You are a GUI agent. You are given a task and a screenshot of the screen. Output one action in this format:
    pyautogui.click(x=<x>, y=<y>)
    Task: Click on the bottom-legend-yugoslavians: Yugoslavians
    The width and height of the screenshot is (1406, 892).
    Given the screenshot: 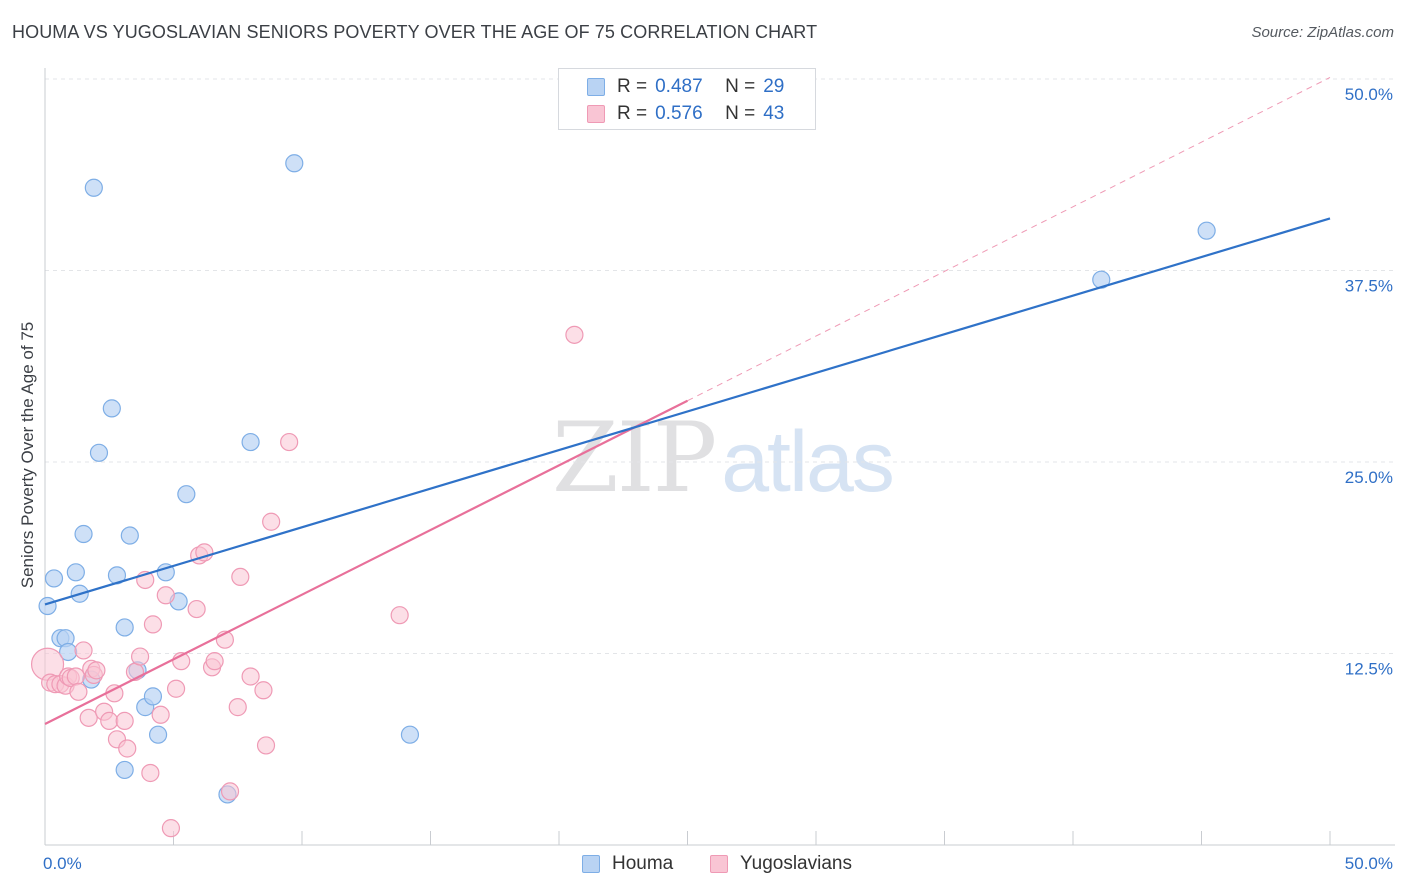 What is the action you would take?
    pyautogui.click(x=781, y=864)
    